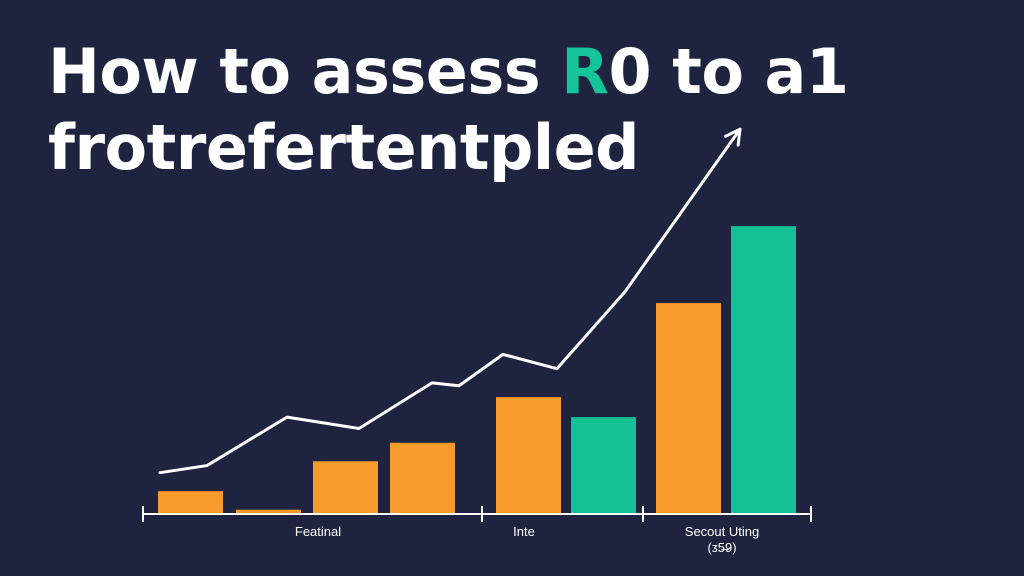  What do you see at coordinates (721, 547) in the screenshot?
I see `x-tick-sublabel-3: (ᴣ5̶9)` at bounding box center [721, 547].